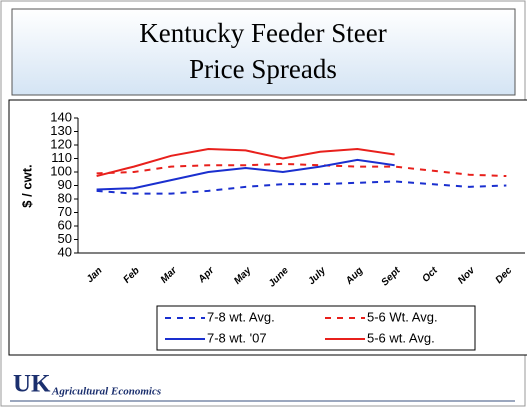 Image resolution: width=527 pixels, height=413 pixels. I want to click on chart-title: Kentucky Feeder Steer, so click(262, 33).